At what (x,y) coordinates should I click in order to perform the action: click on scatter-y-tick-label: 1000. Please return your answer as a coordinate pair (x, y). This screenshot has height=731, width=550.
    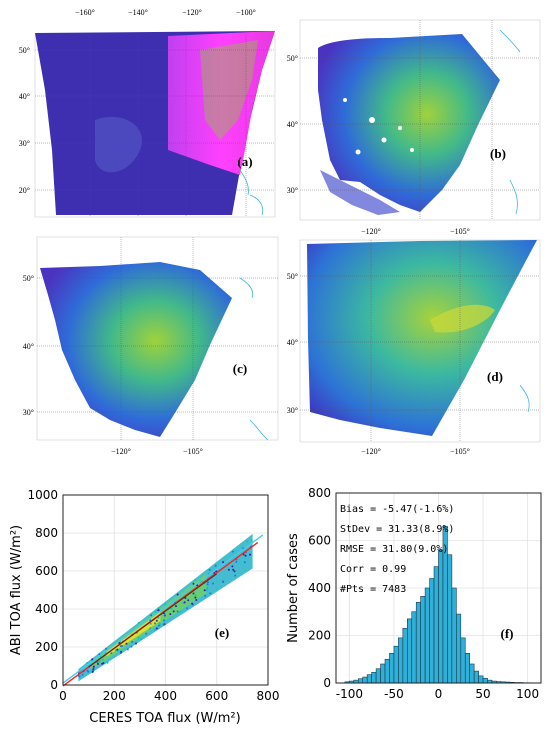
    Looking at the image, I should click on (42, 495).